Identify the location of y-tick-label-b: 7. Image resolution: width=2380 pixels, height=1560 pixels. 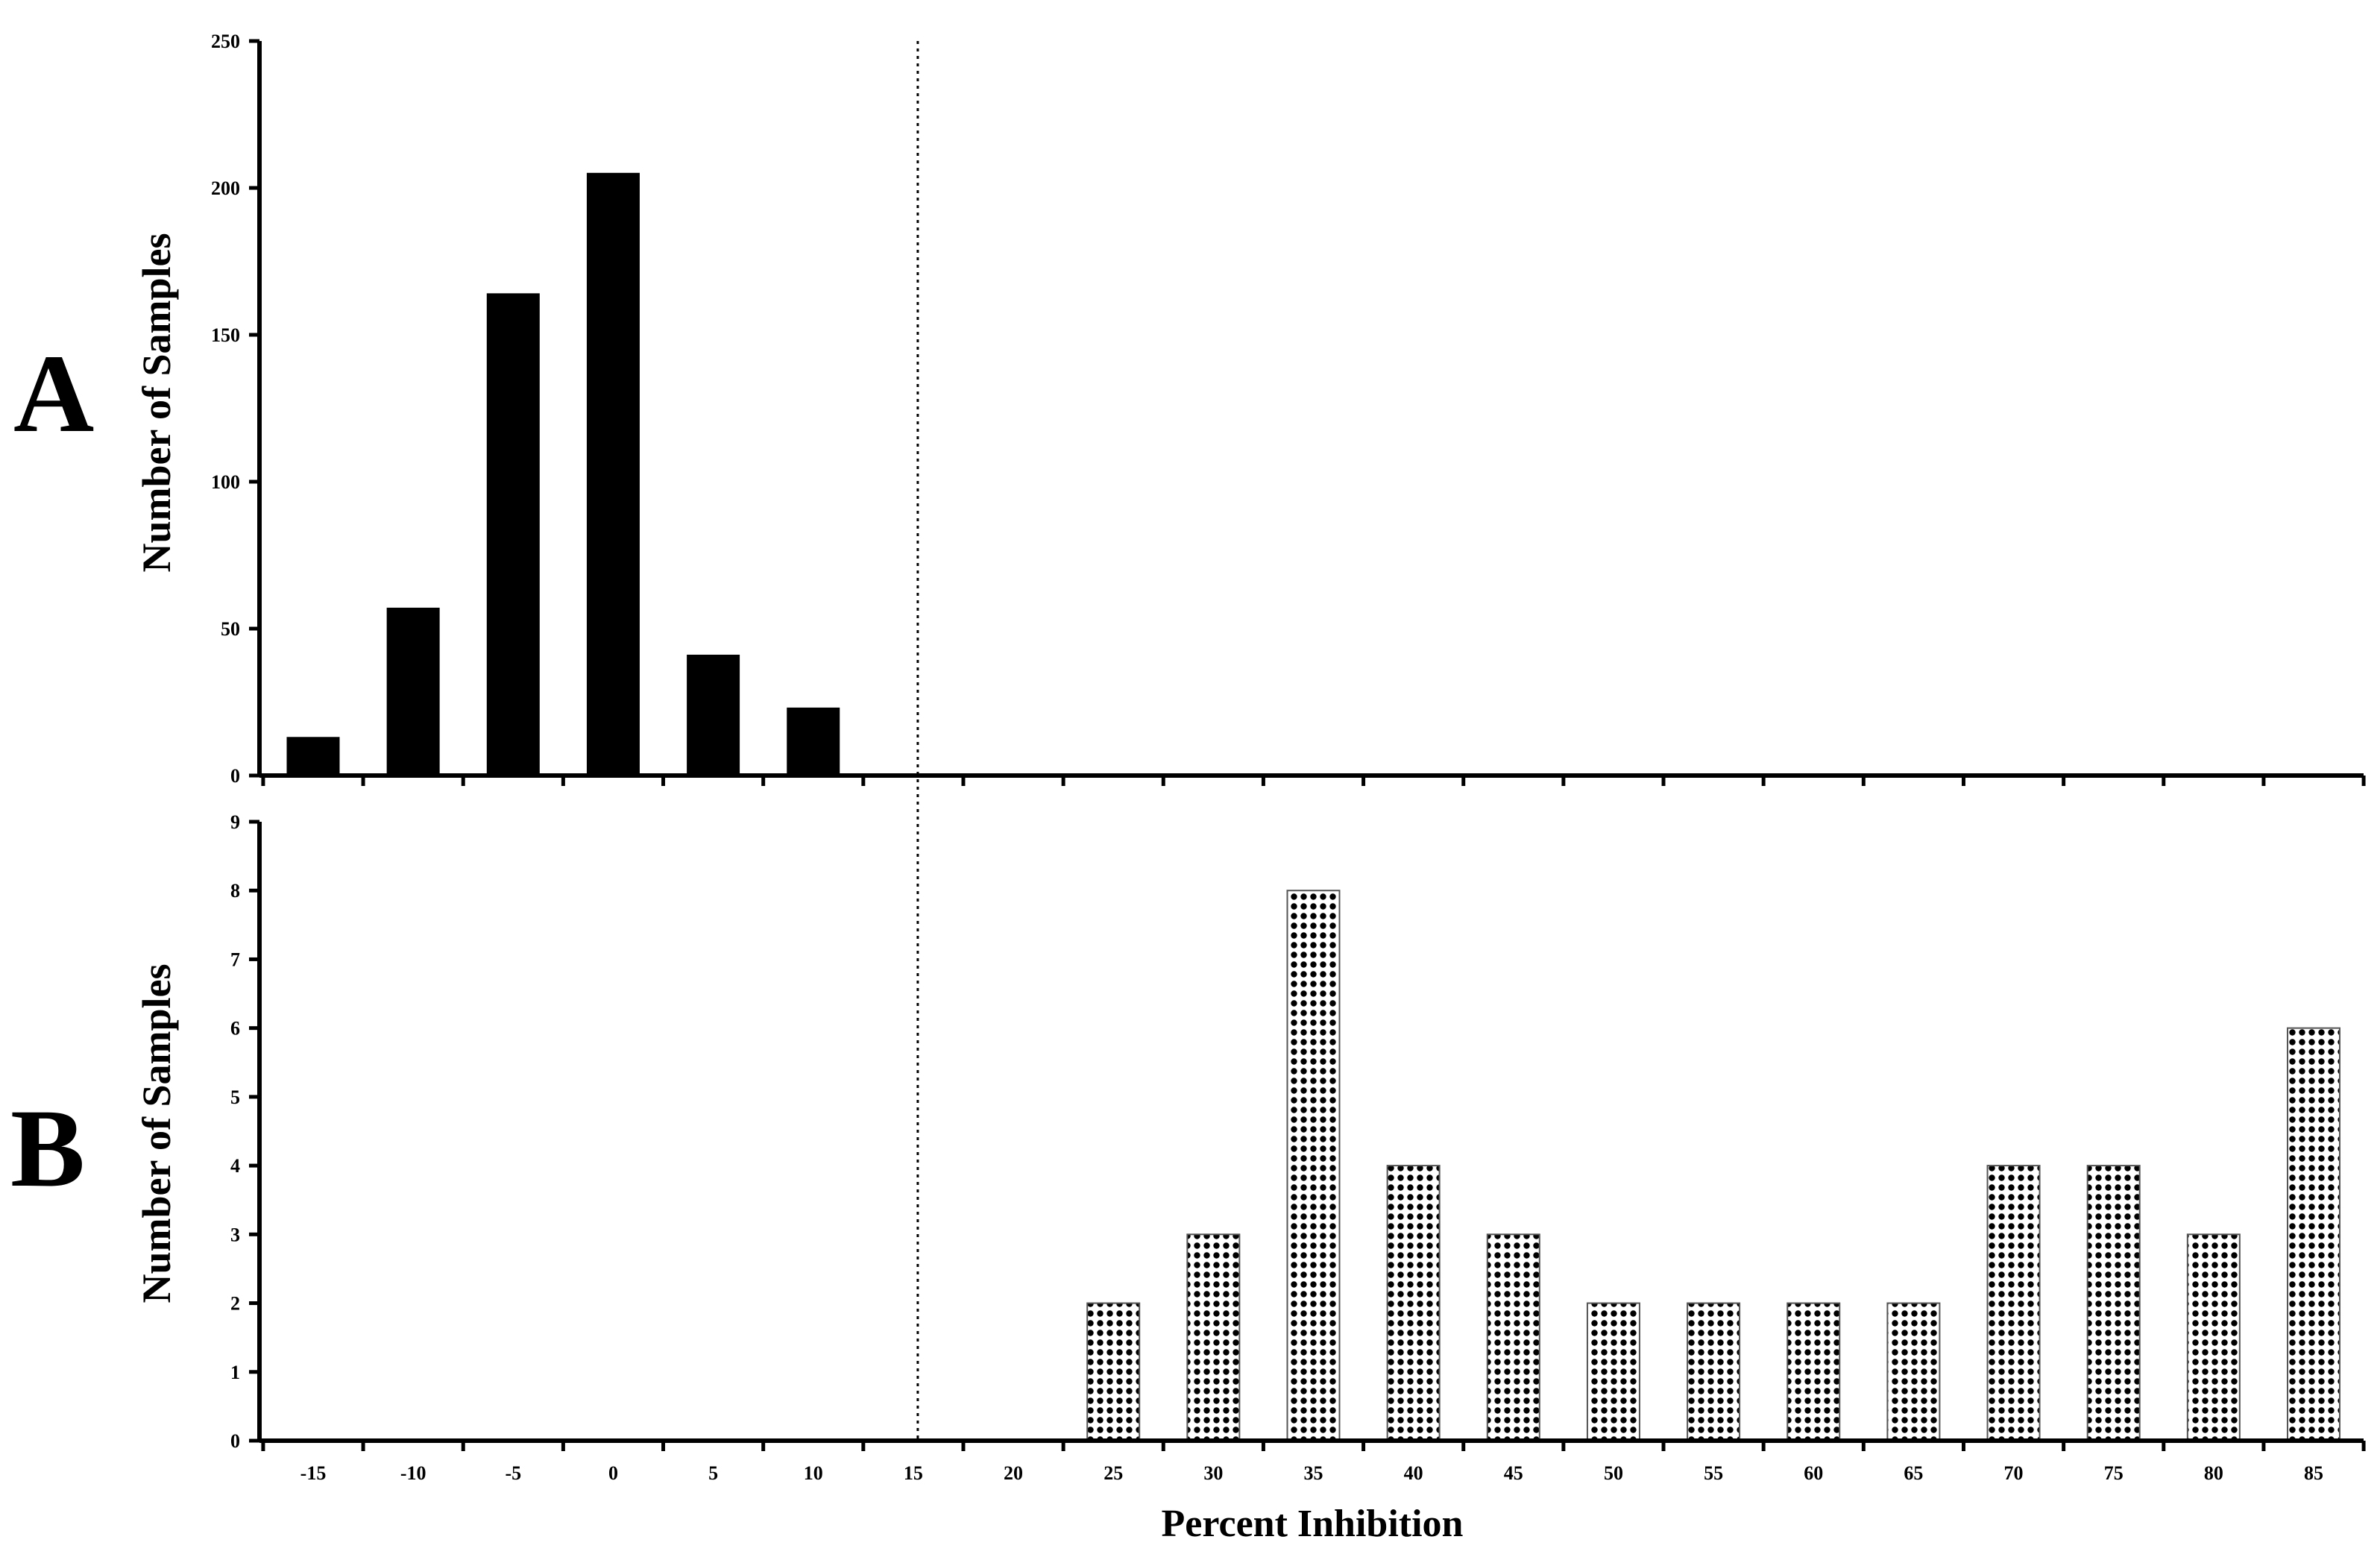
(235, 959).